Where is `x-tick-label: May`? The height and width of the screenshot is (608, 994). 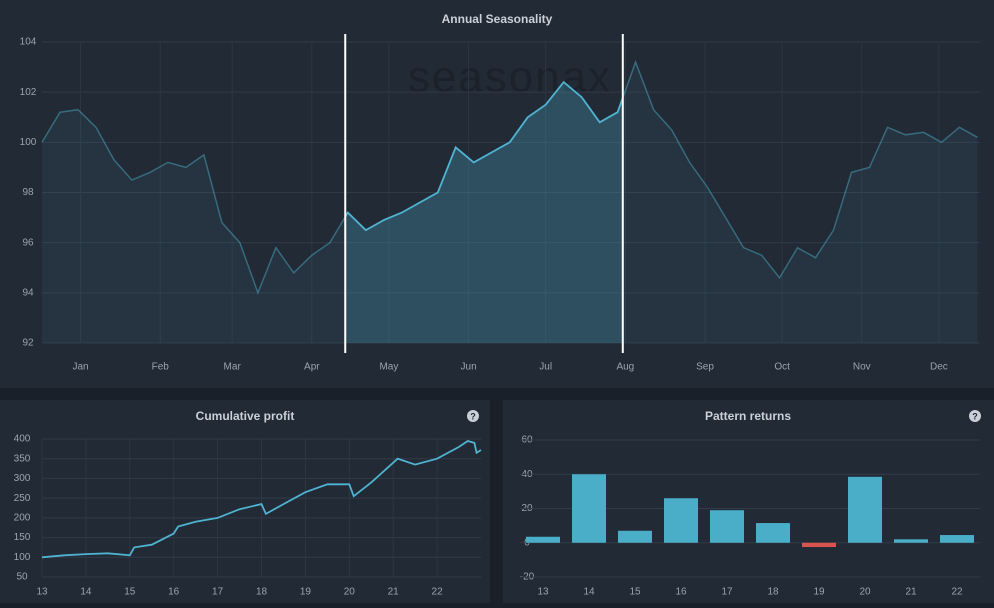 x-tick-label: May is located at coordinates (388, 367).